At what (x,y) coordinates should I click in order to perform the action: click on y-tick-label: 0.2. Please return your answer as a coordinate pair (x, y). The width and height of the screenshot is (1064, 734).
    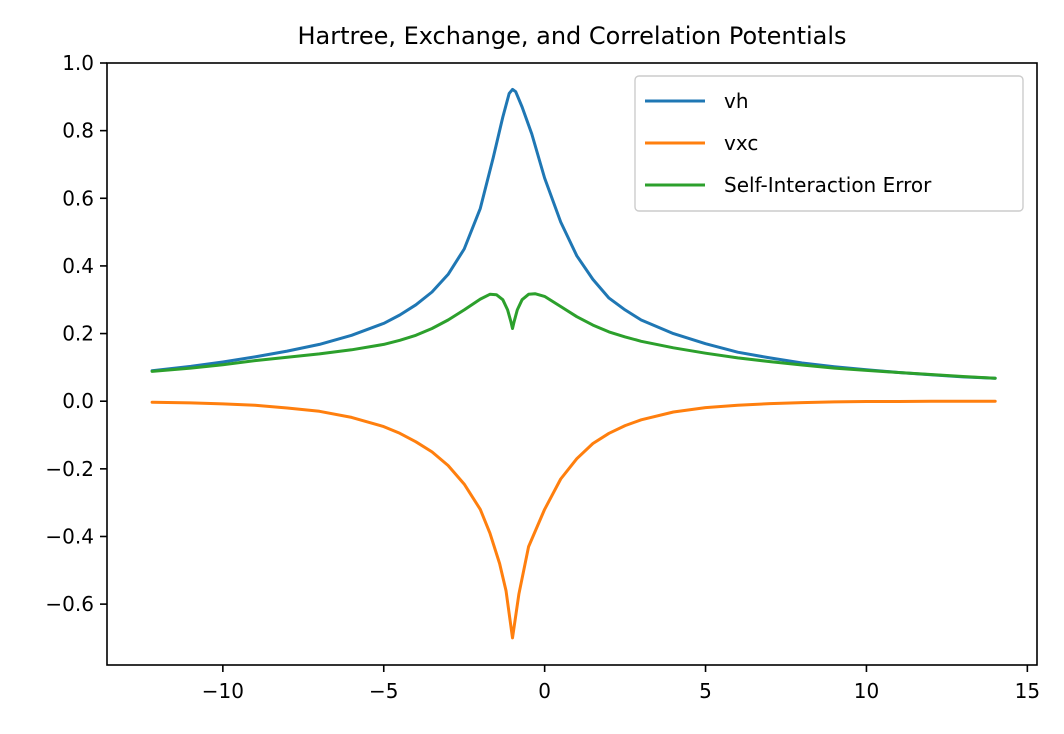
    Looking at the image, I should click on (78, 334).